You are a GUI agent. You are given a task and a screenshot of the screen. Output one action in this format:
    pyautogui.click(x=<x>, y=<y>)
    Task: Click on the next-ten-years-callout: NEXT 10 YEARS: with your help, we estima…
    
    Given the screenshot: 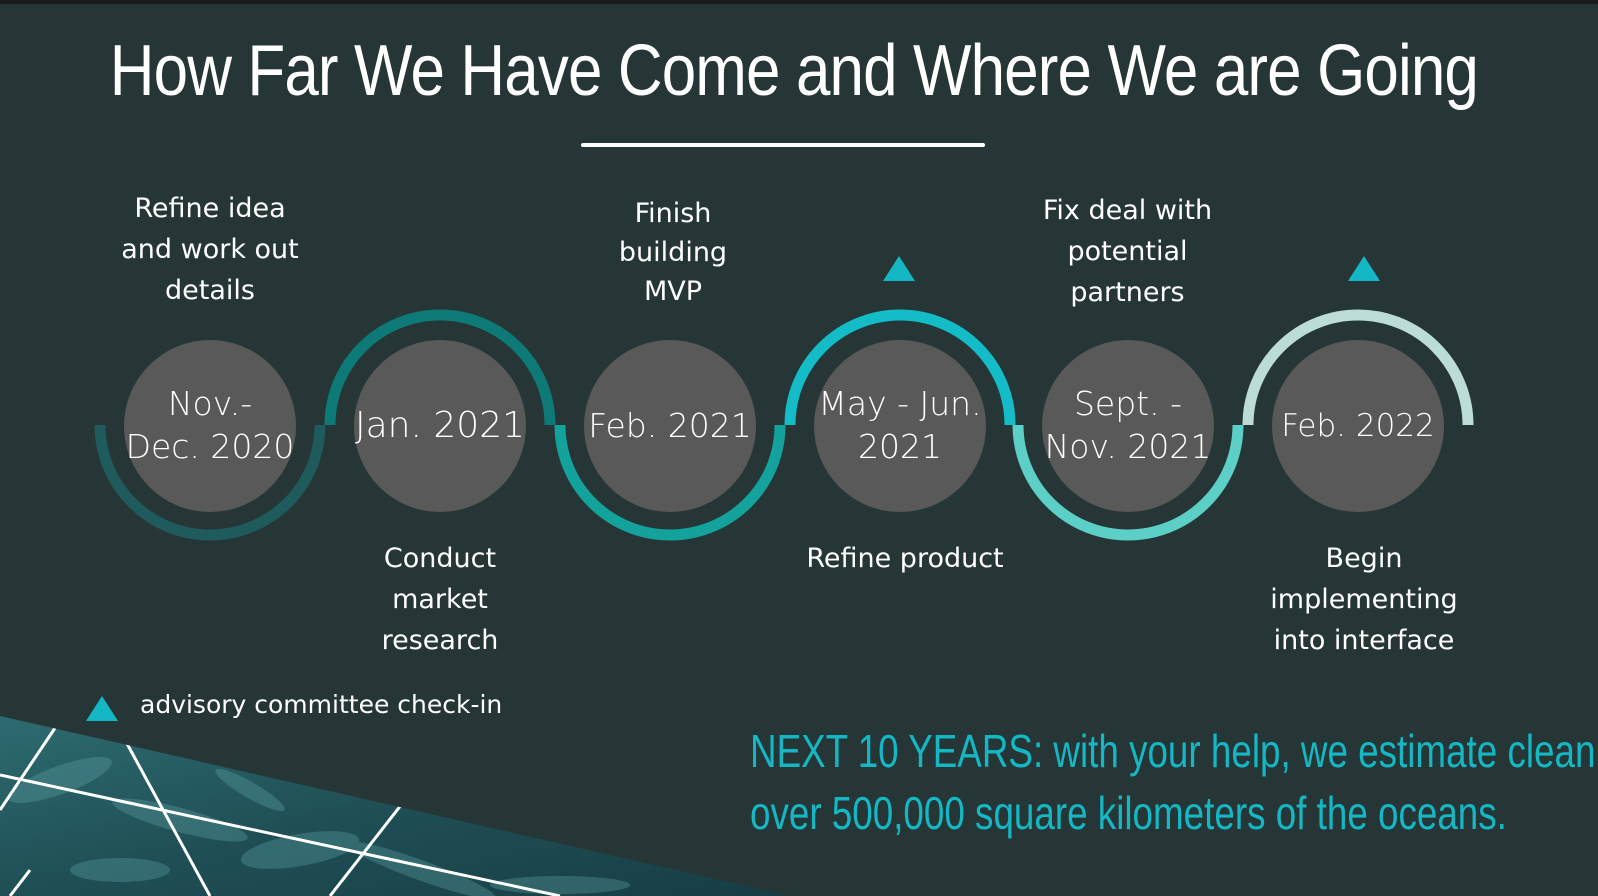 What is the action you would take?
    pyautogui.click(x=1129, y=782)
    